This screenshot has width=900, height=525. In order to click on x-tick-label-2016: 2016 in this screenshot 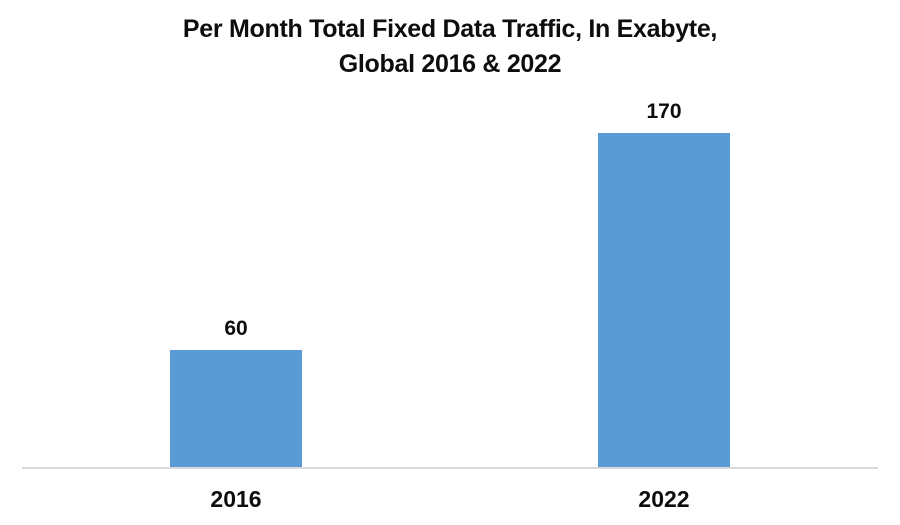, I will do `click(236, 499)`.